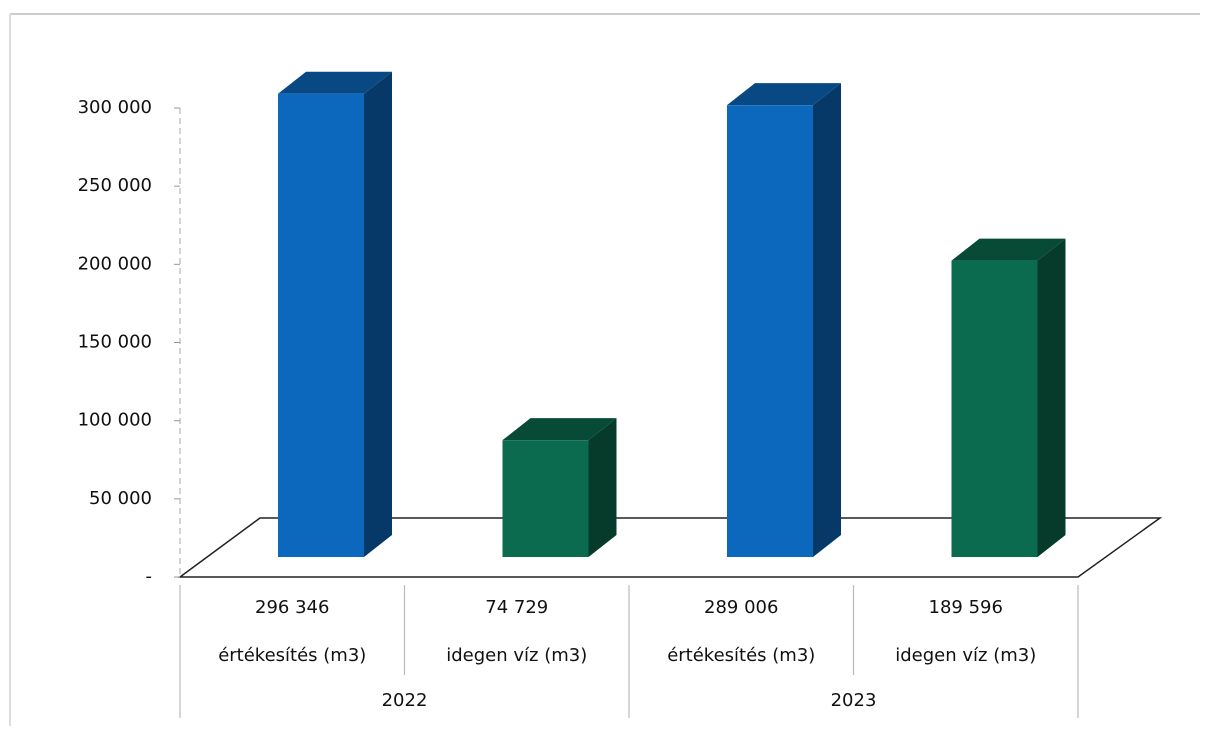  Describe the element at coordinates (670, 547) in the screenshot. I see `floor` at that location.